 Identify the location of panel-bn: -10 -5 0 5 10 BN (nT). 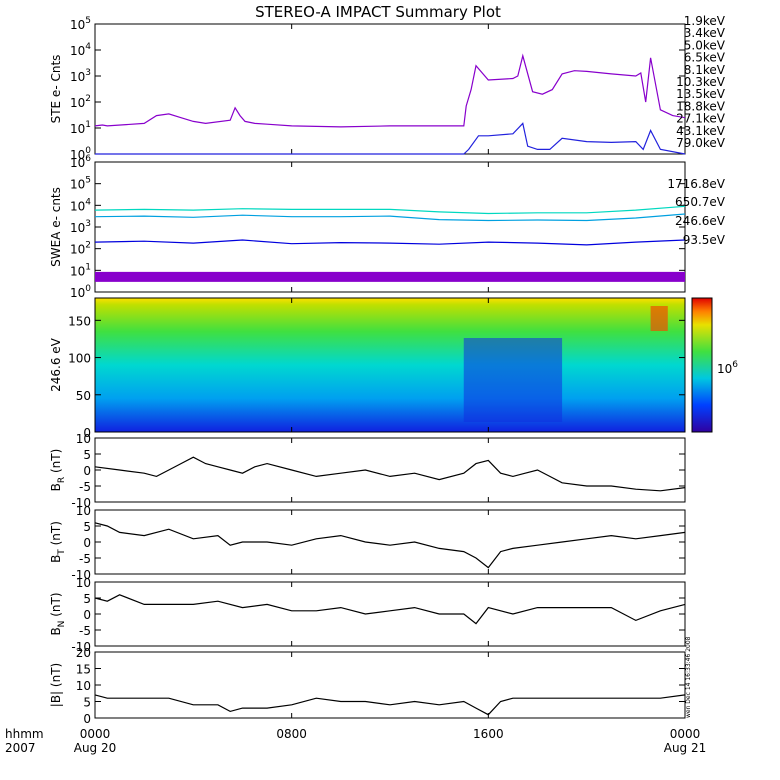
(367, 615).